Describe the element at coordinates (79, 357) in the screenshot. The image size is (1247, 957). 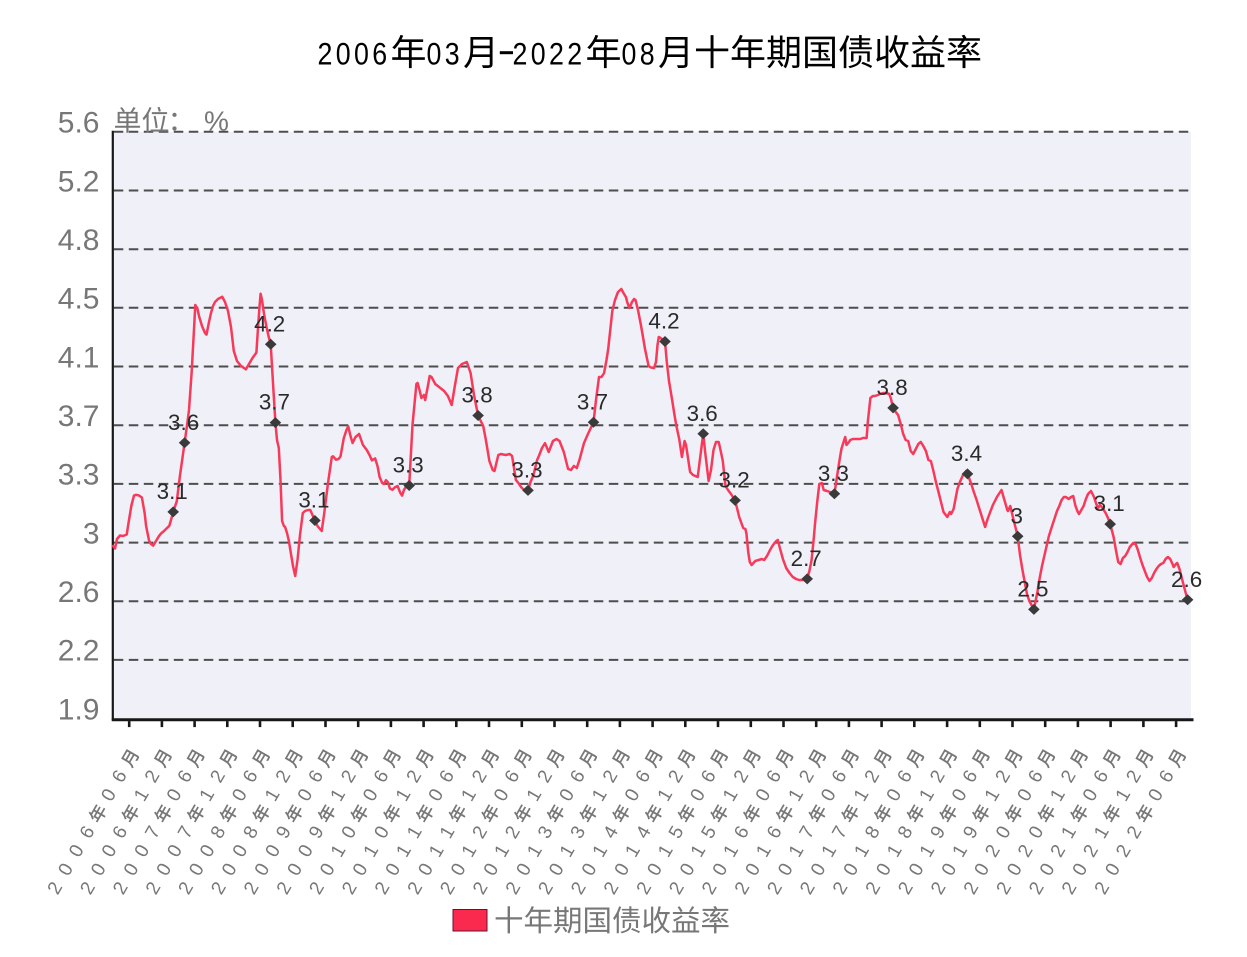
I see `svg-text: 4.1` at that location.